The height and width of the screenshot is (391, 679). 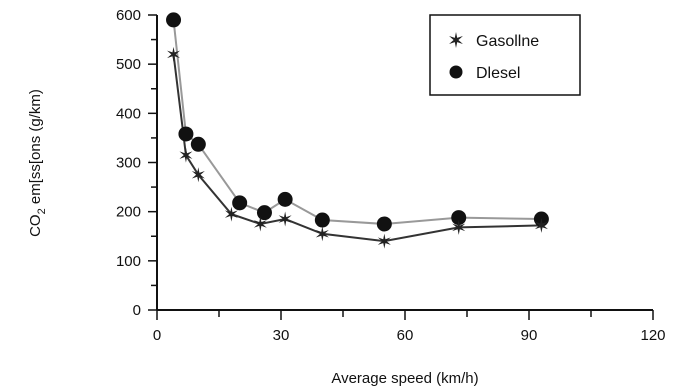 What do you see at coordinates (42, 211) in the screenshot?
I see `y-axis-label-subscript: 2` at bounding box center [42, 211].